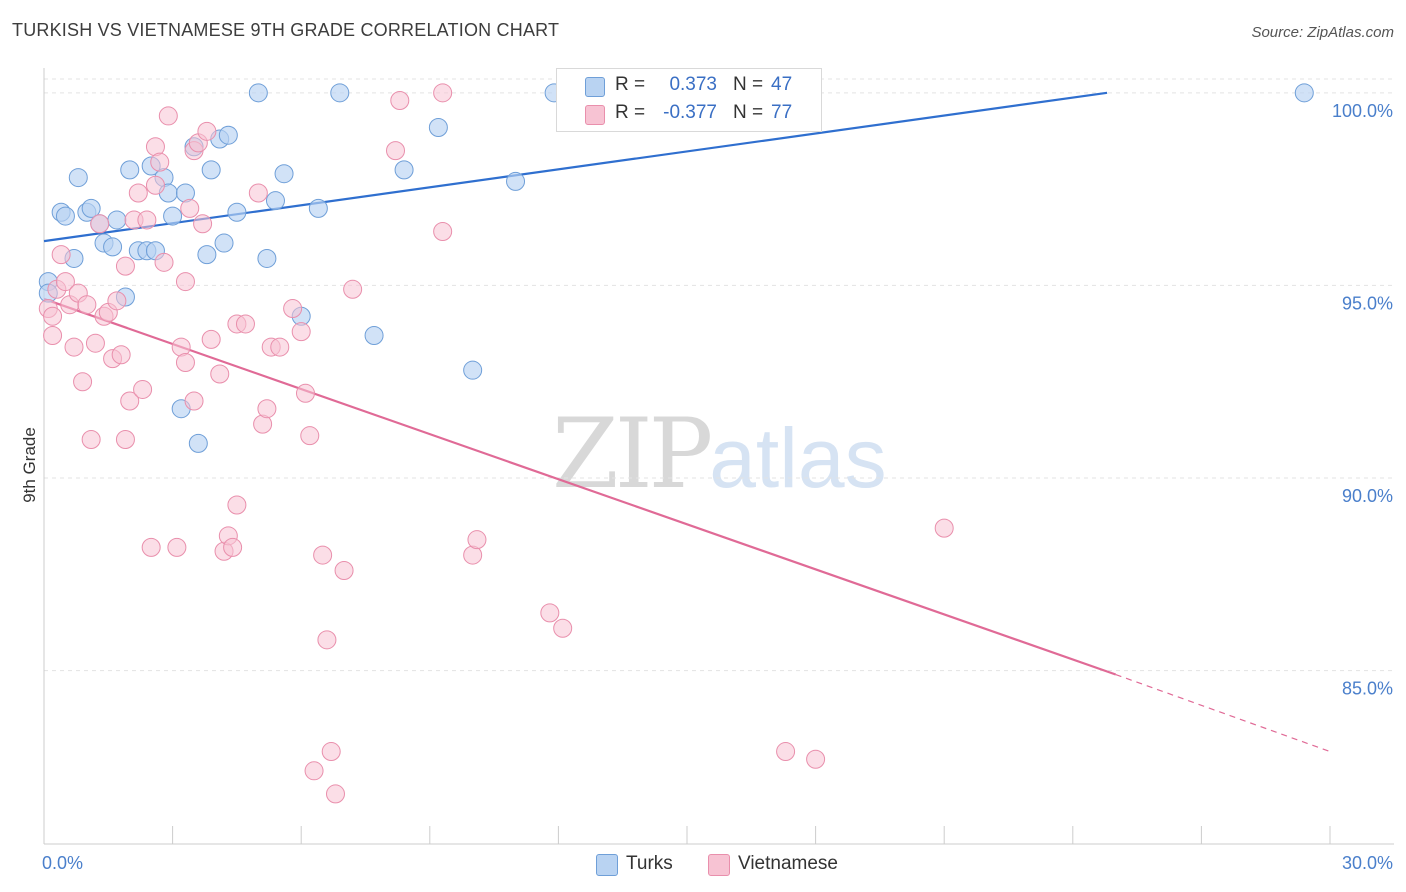 The height and width of the screenshot is (892, 1406). Describe the element at coordinates (1223, 713) in the screenshot. I see `vietnamese-trend-line-extension` at that location.